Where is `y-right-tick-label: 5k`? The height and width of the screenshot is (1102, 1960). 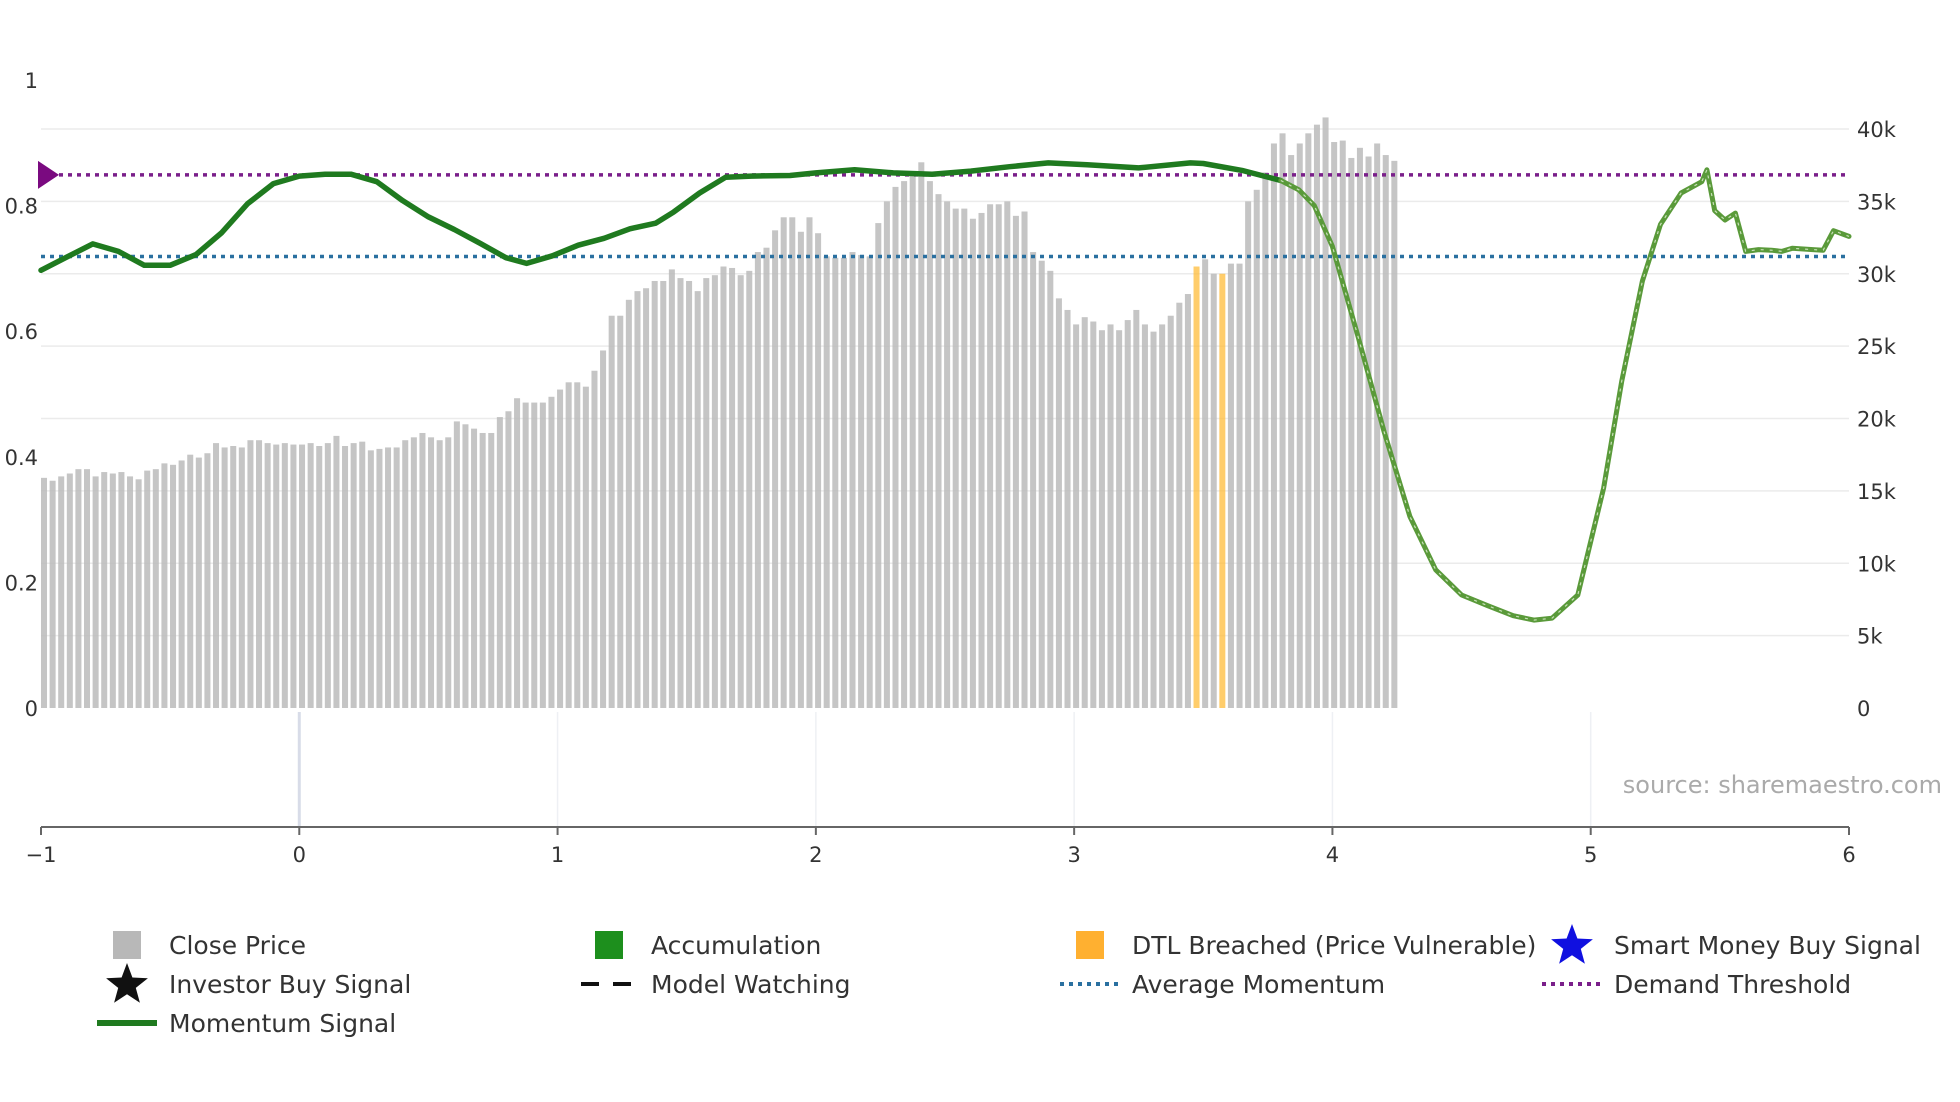 y-right-tick-label: 5k is located at coordinates (1870, 637).